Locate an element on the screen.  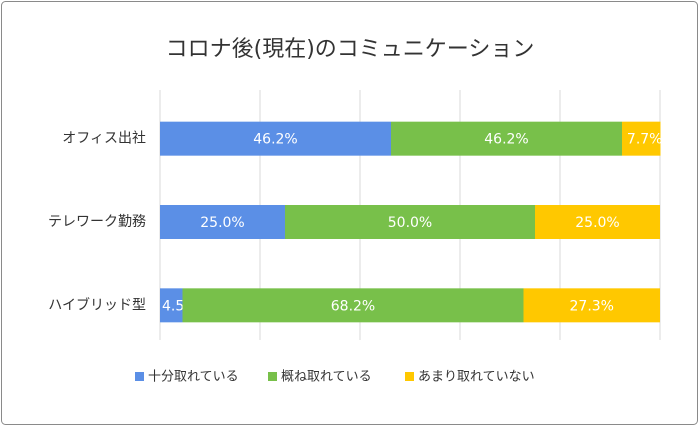
legend-label: あまり取れていない is located at coordinates (476, 377).